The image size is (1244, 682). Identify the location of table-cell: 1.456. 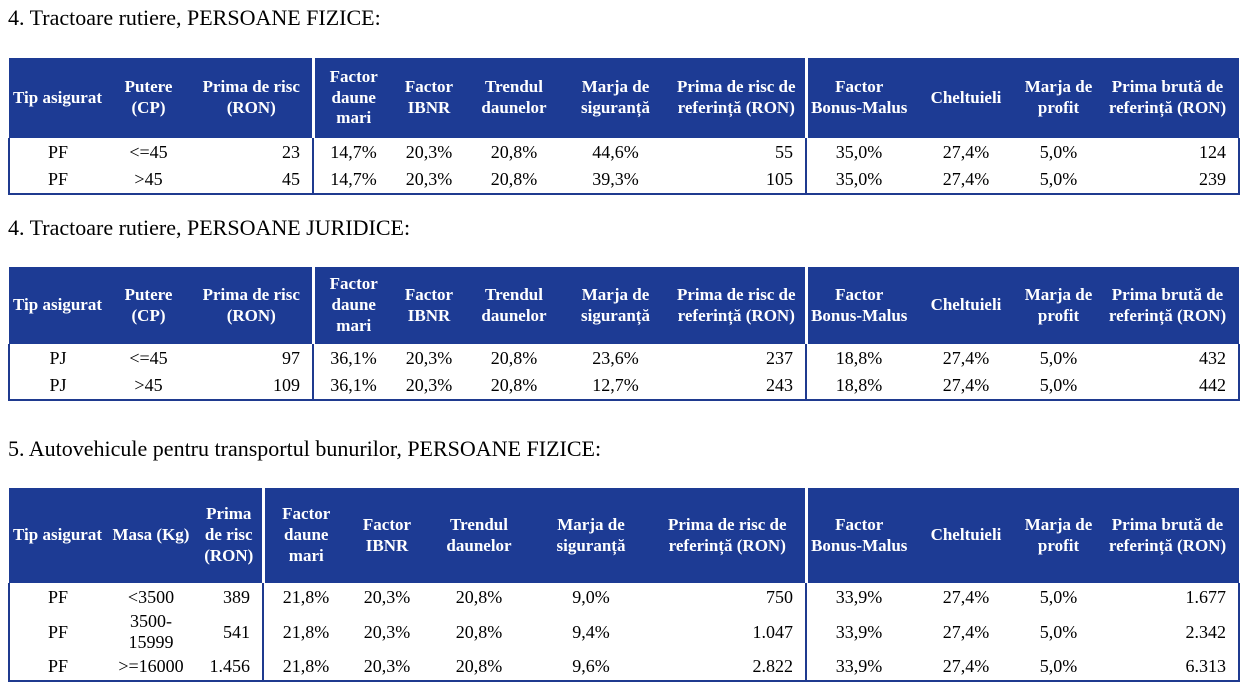
(229, 667).